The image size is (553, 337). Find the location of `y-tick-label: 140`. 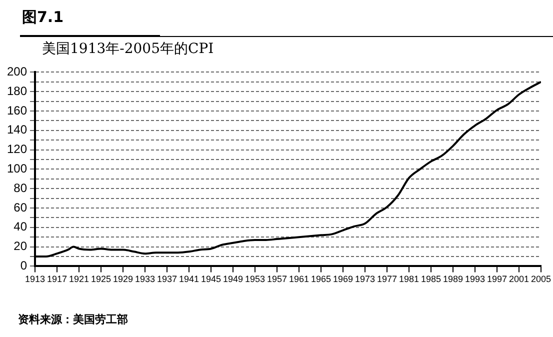

y-tick-label: 140 is located at coordinates (17, 129).